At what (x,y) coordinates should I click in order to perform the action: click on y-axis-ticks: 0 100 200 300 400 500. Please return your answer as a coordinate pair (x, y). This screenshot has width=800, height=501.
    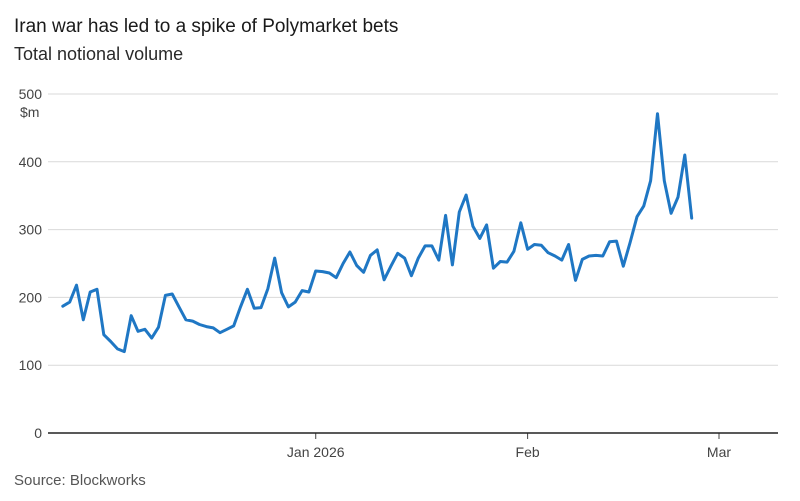
    Looking at the image, I should click on (31, 263).